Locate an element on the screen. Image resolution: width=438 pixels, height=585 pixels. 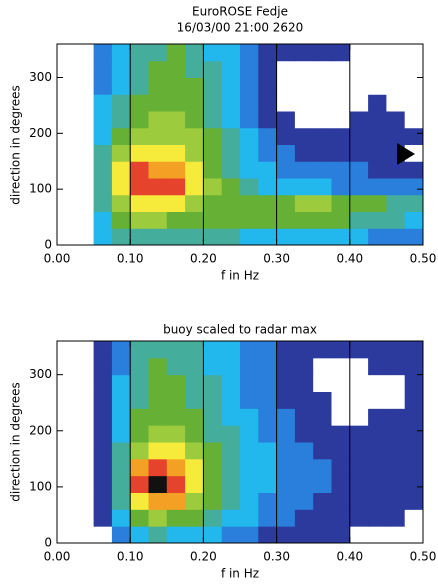
x-tick-label: 0.50 is located at coordinates (423, 557).